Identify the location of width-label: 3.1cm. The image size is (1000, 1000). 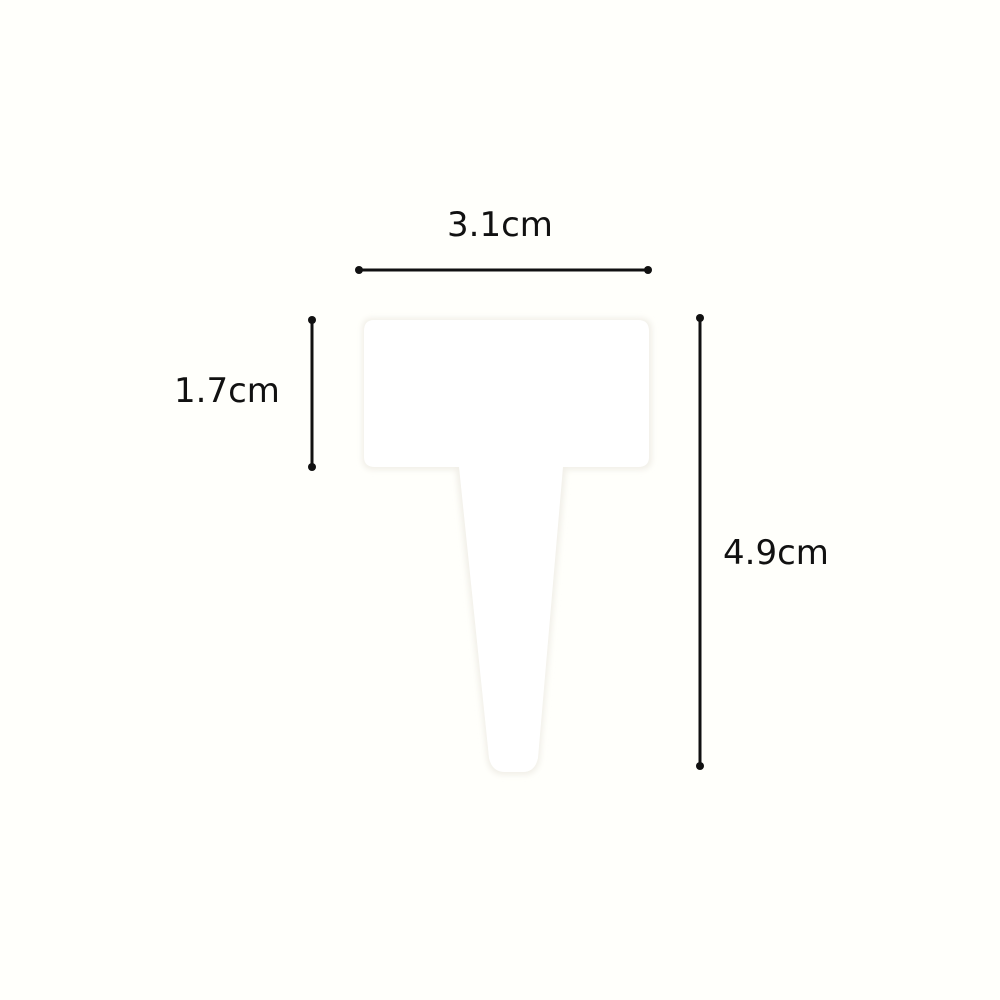
(500, 225).